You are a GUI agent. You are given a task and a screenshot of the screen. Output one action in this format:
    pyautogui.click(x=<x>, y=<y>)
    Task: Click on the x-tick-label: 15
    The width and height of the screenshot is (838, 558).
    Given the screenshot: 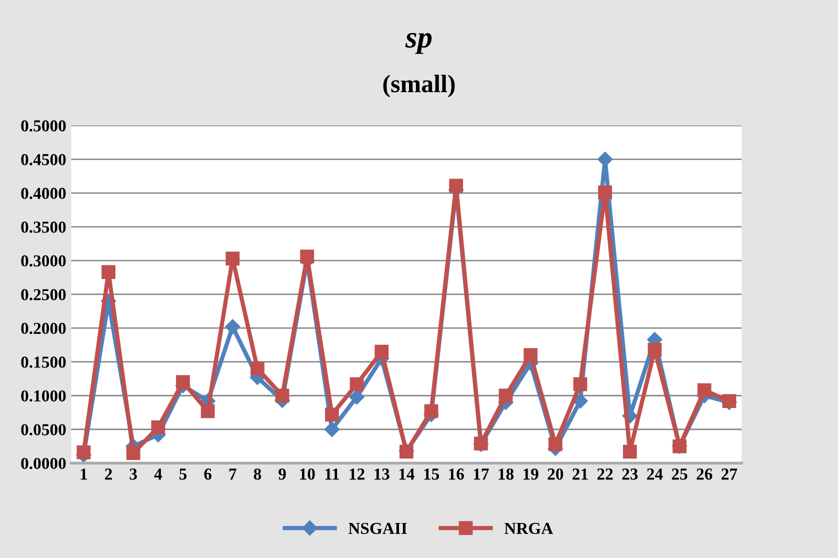 What is the action you would take?
    pyautogui.click(x=431, y=474)
    